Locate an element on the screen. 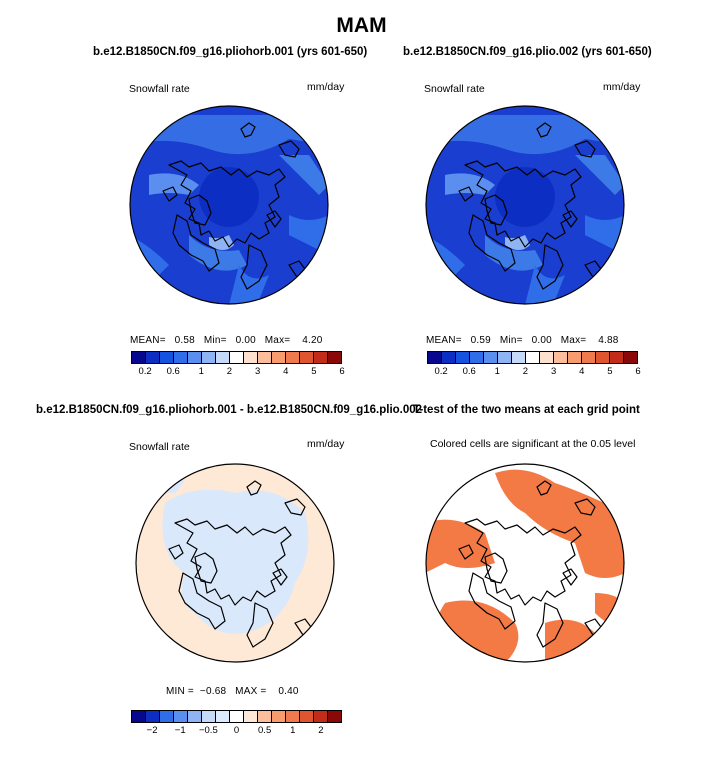 This screenshot has height=768, width=723. panel-3-variable-label: Snowfall rate is located at coordinates (159, 447).